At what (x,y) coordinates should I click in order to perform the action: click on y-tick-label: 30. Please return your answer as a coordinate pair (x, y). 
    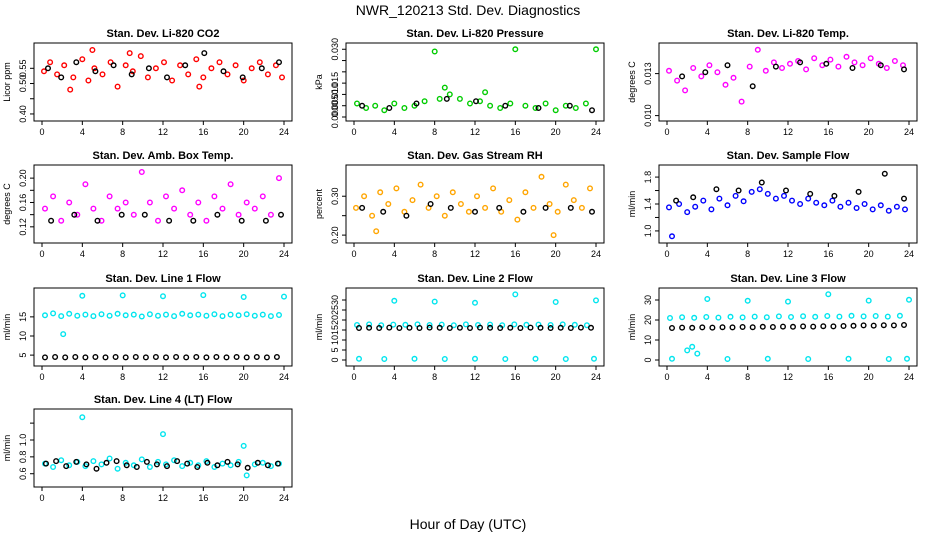
    Looking at the image, I should click on (335, 300).